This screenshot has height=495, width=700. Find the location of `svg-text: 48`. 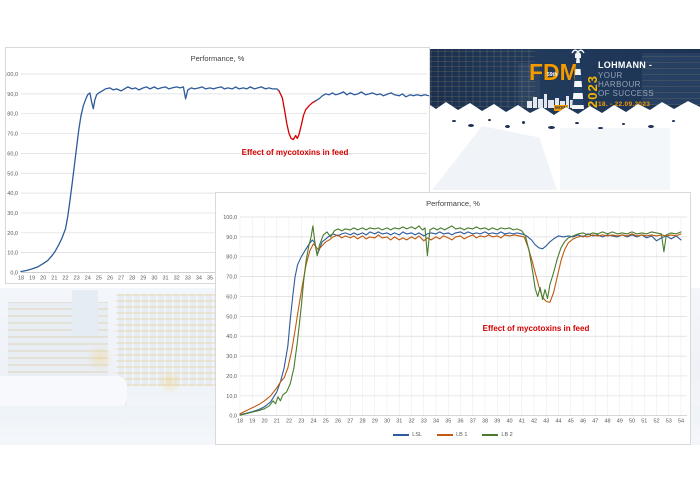

svg-text: 48 is located at coordinates (607, 422).